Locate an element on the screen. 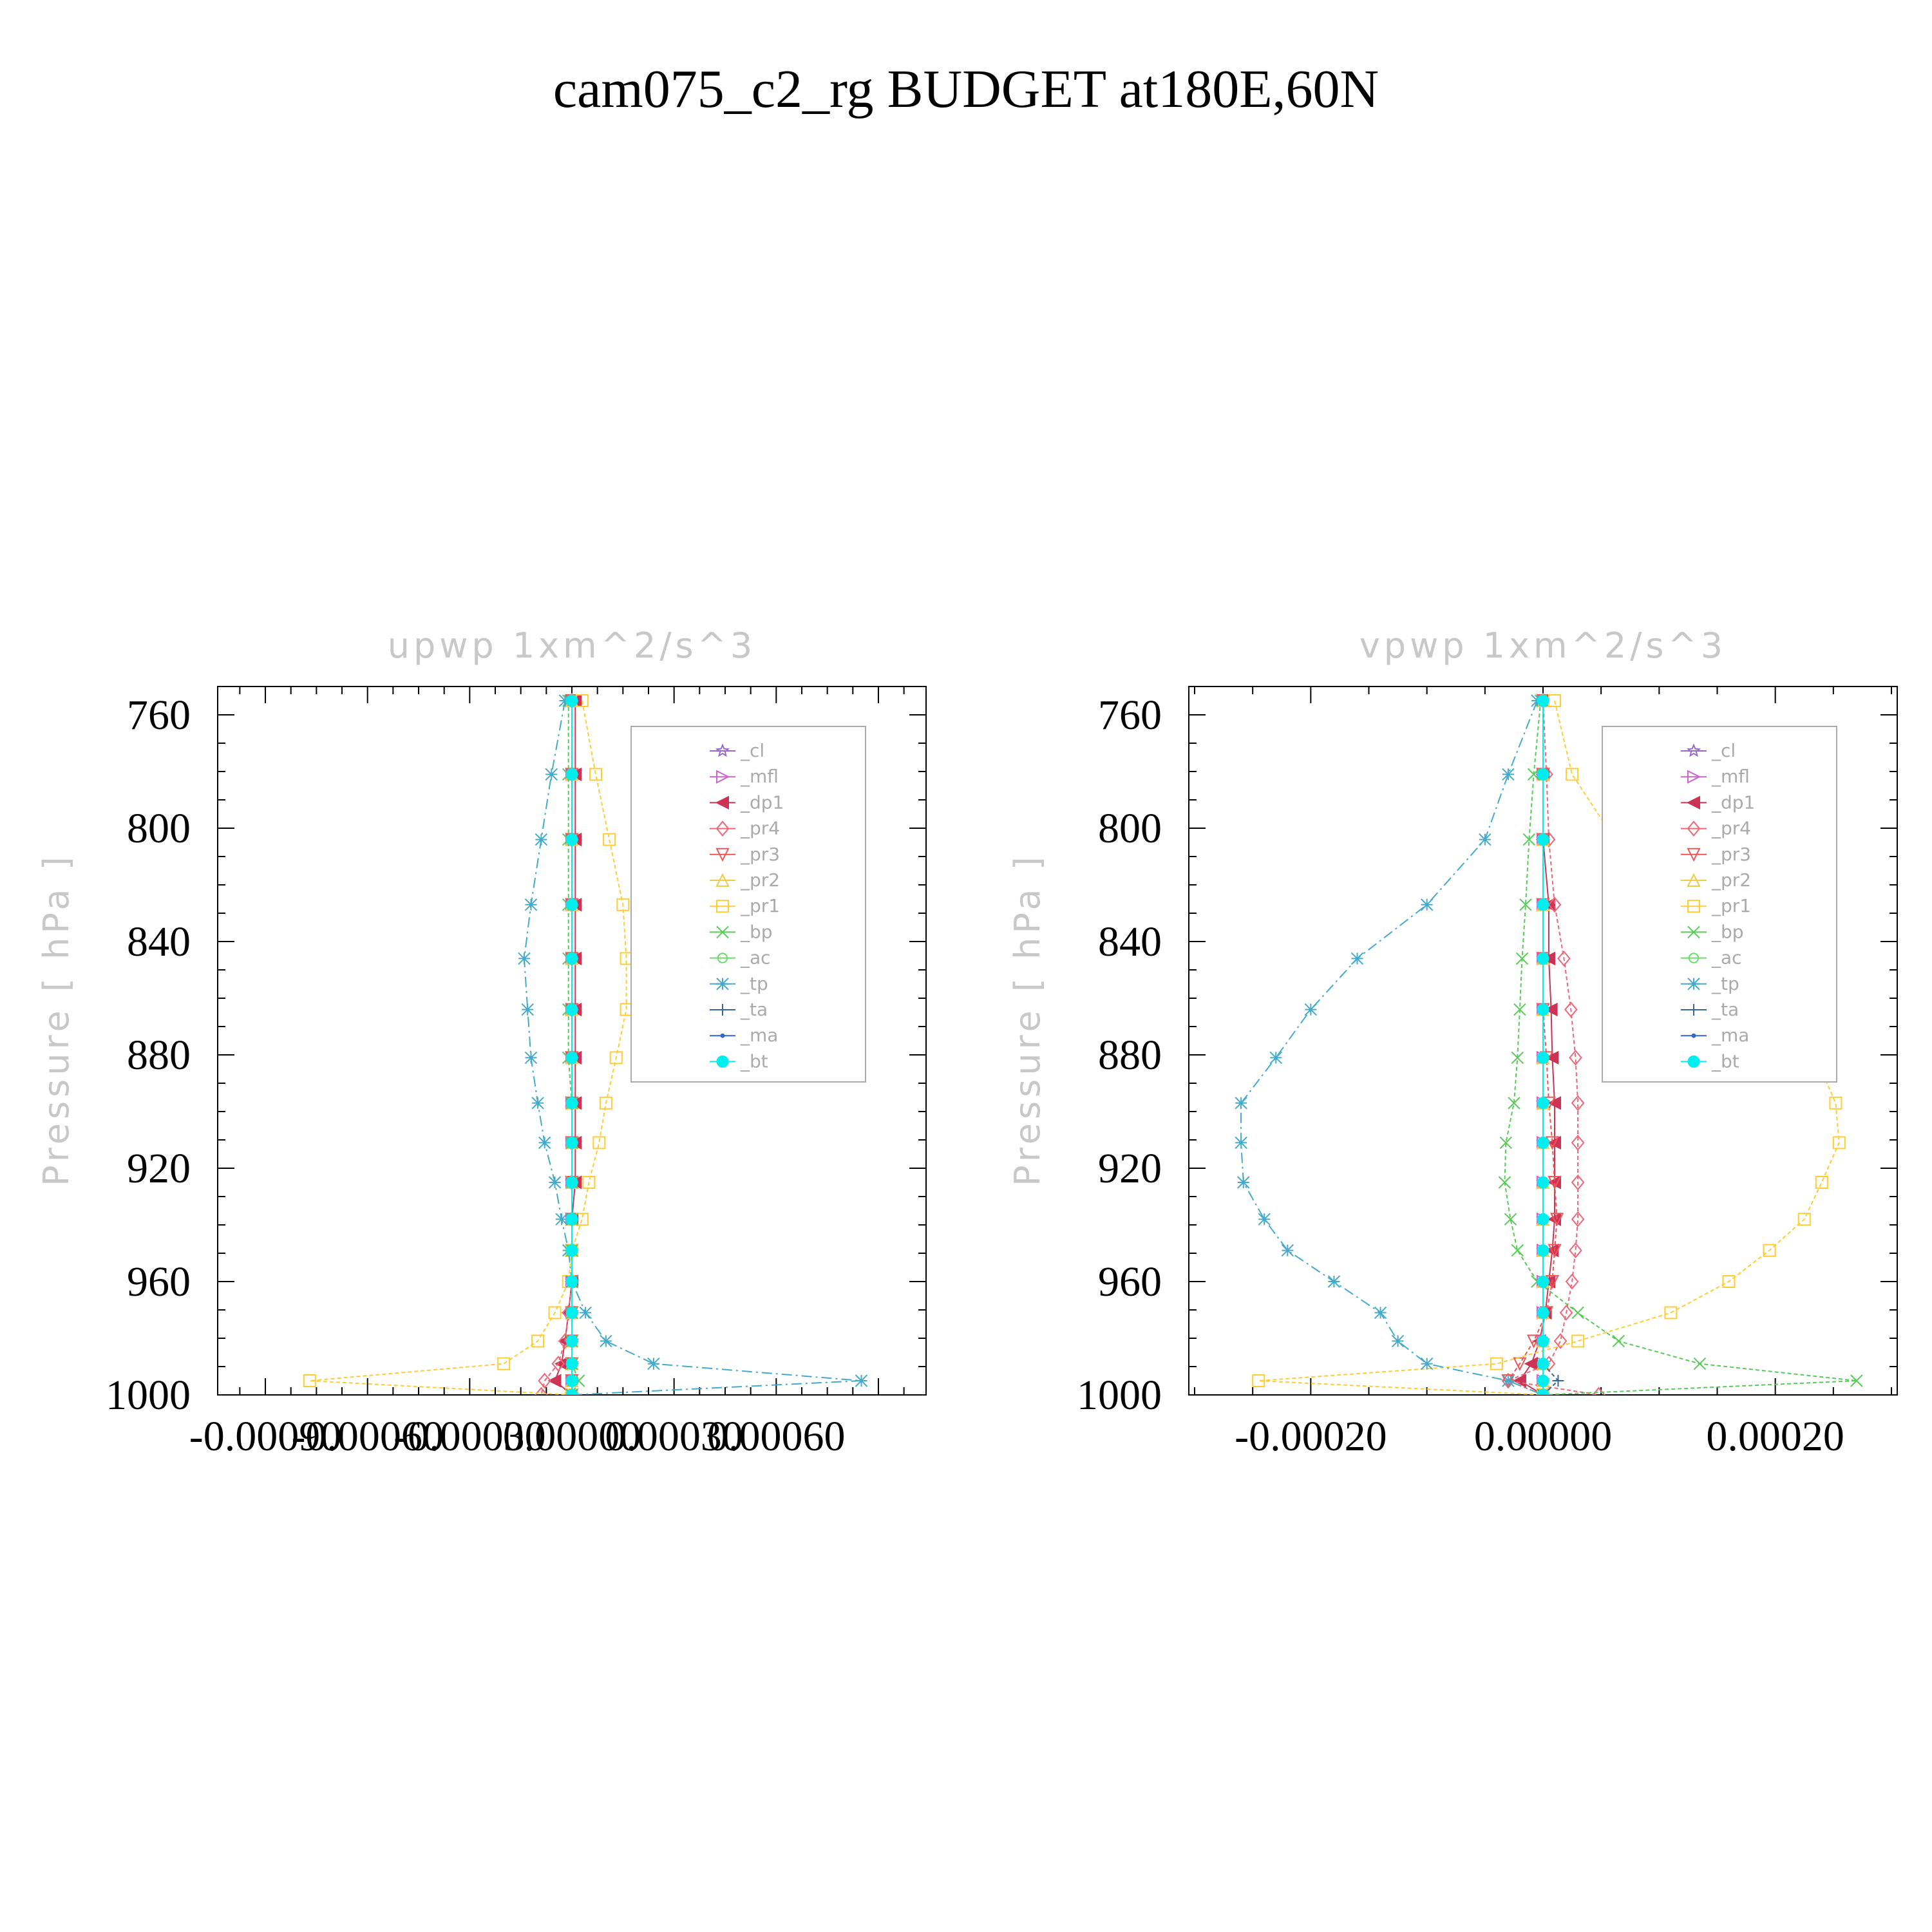 This screenshot has width=1932, height=1932. y-tick-label: 920 is located at coordinates (1130, 1168).